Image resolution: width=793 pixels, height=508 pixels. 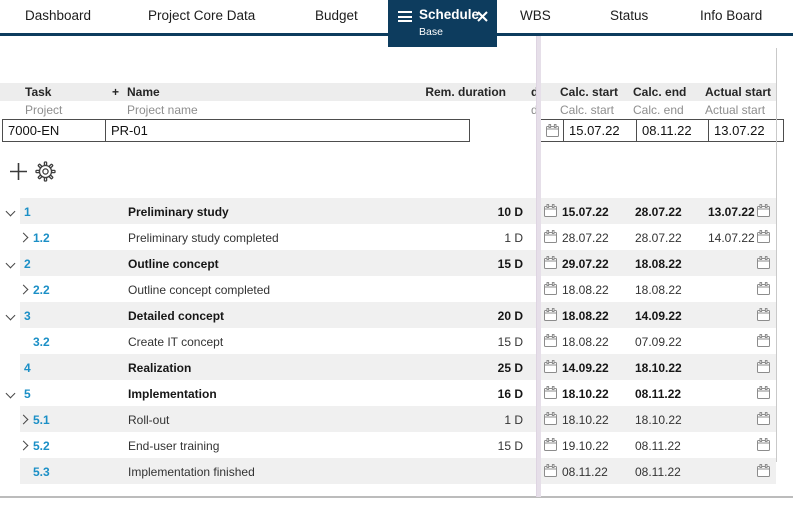 I want to click on tab-dashboard: Dashboard, so click(x=58, y=15).